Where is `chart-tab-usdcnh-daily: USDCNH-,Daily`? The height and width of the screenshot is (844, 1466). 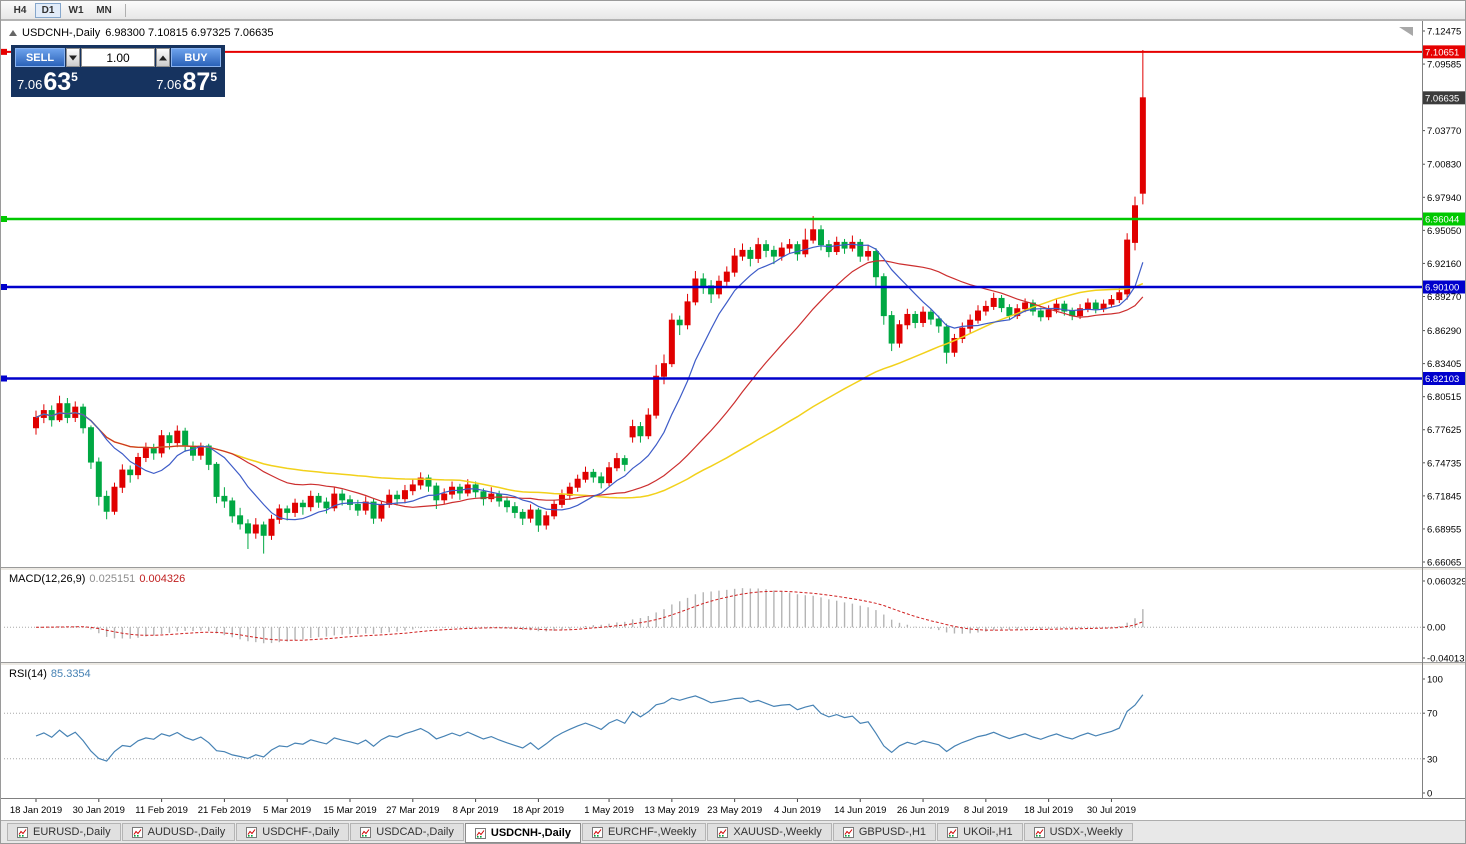 chart-tab-usdcnh-daily: USDCNH-,Daily is located at coordinates (522, 833).